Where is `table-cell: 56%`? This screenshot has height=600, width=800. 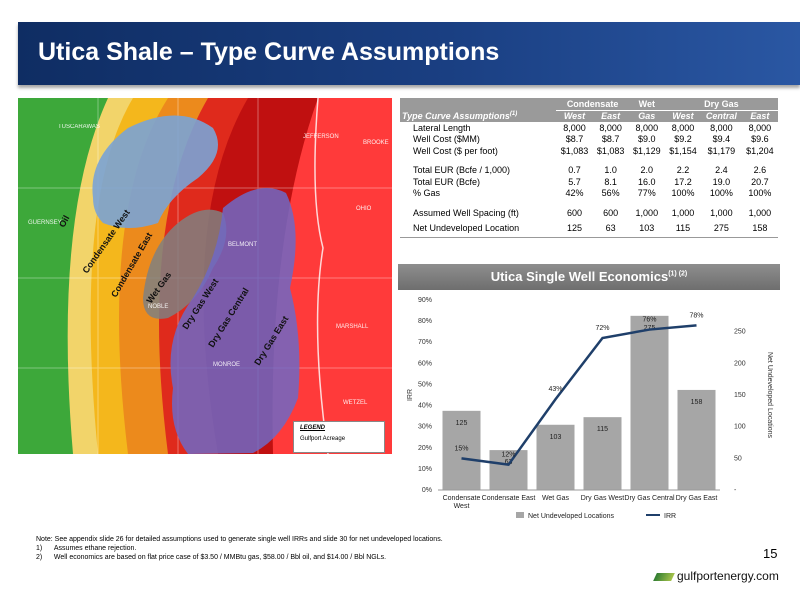 table-cell: 56% is located at coordinates (610, 193).